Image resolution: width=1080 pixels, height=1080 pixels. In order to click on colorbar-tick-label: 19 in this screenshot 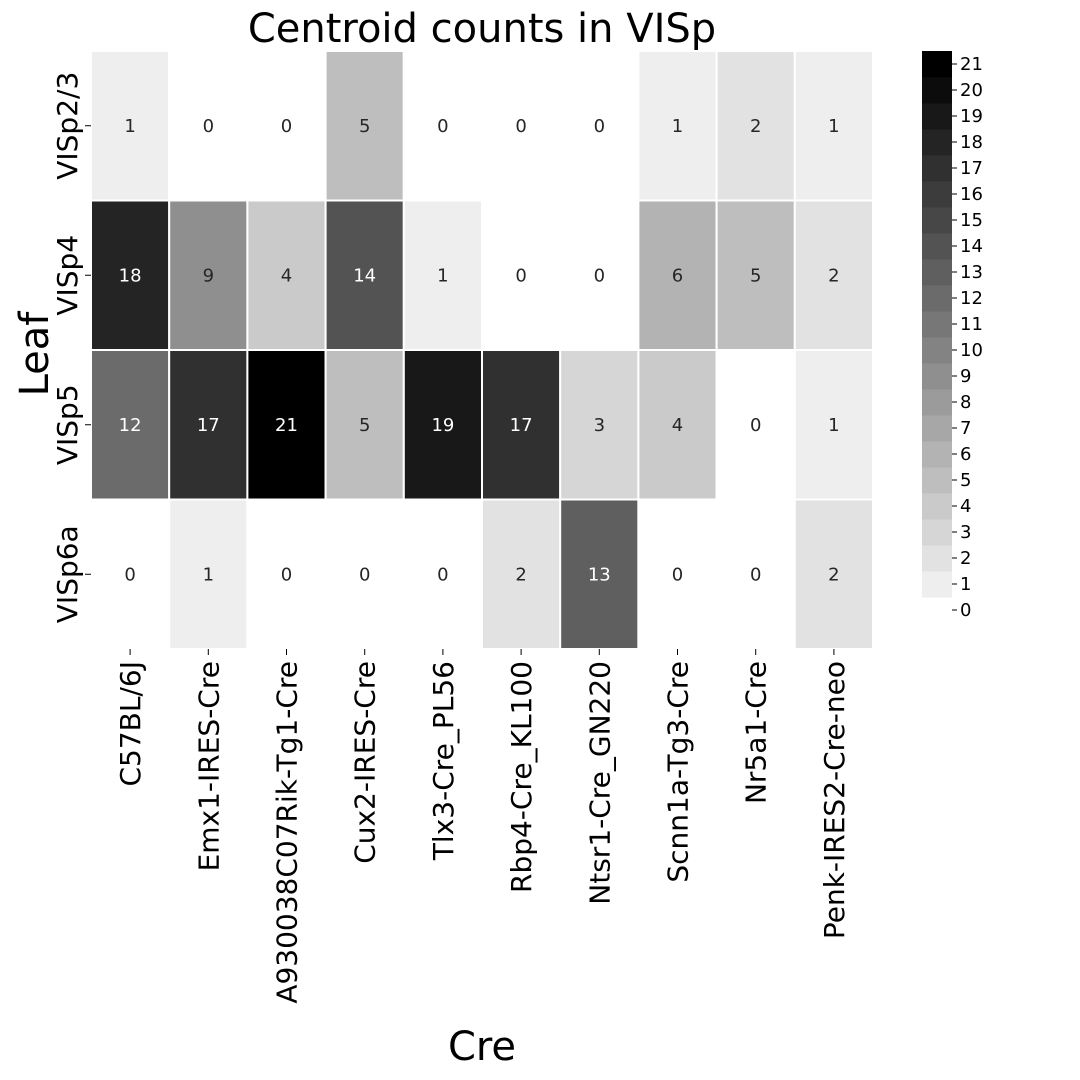, I will do `click(971, 116)`.